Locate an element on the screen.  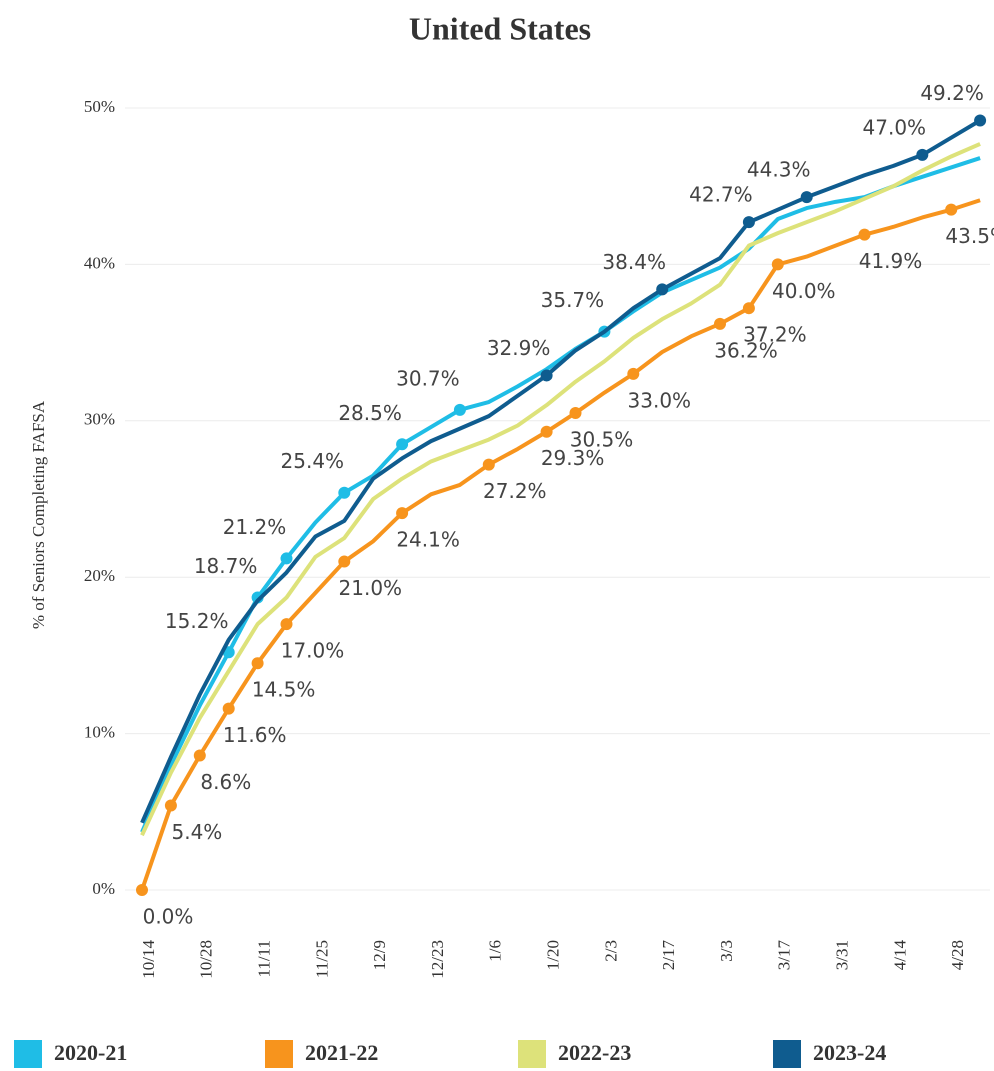
data-label: 30.5% is located at coordinates (602, 439).